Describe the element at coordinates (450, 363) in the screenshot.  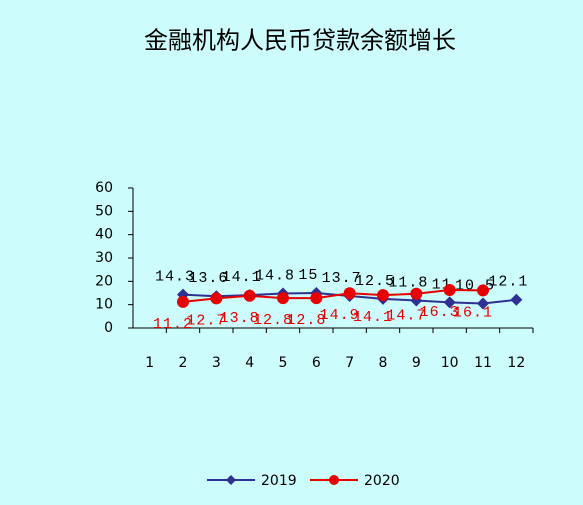
I see `x-tick-label: 10` at that location.